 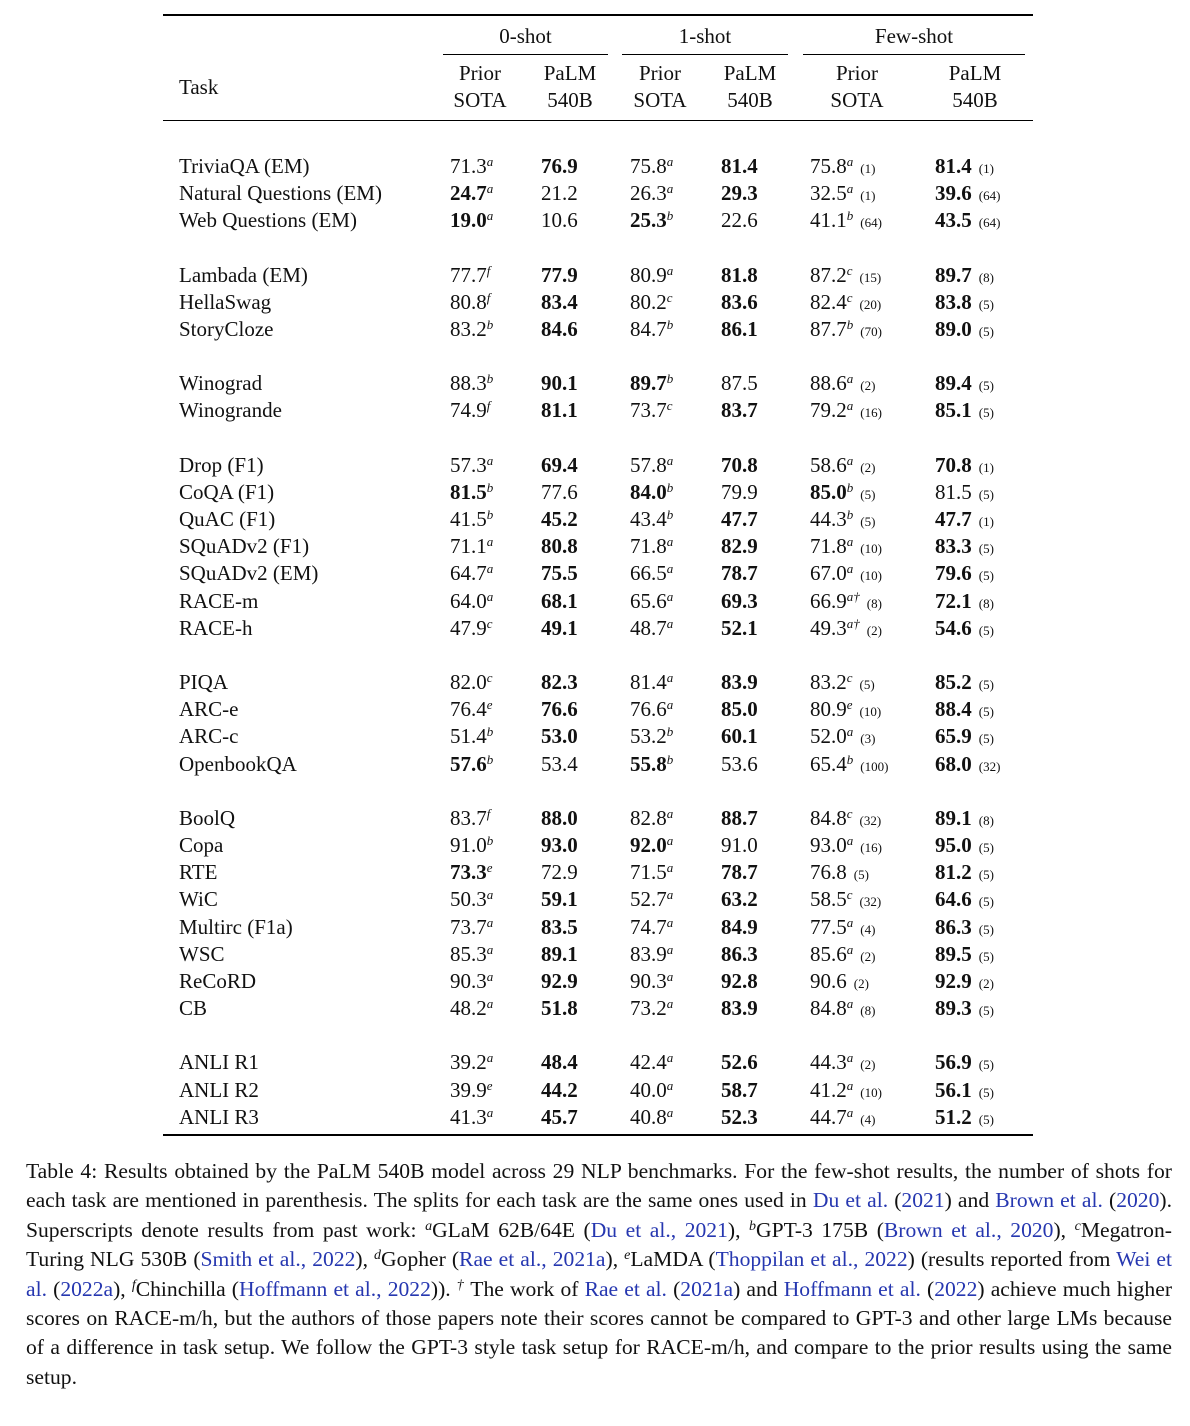 What do you see at coordinates (133, 1285) in the screenshot?
I see `superscript-marker: f` at bounding box center [133, 1285].